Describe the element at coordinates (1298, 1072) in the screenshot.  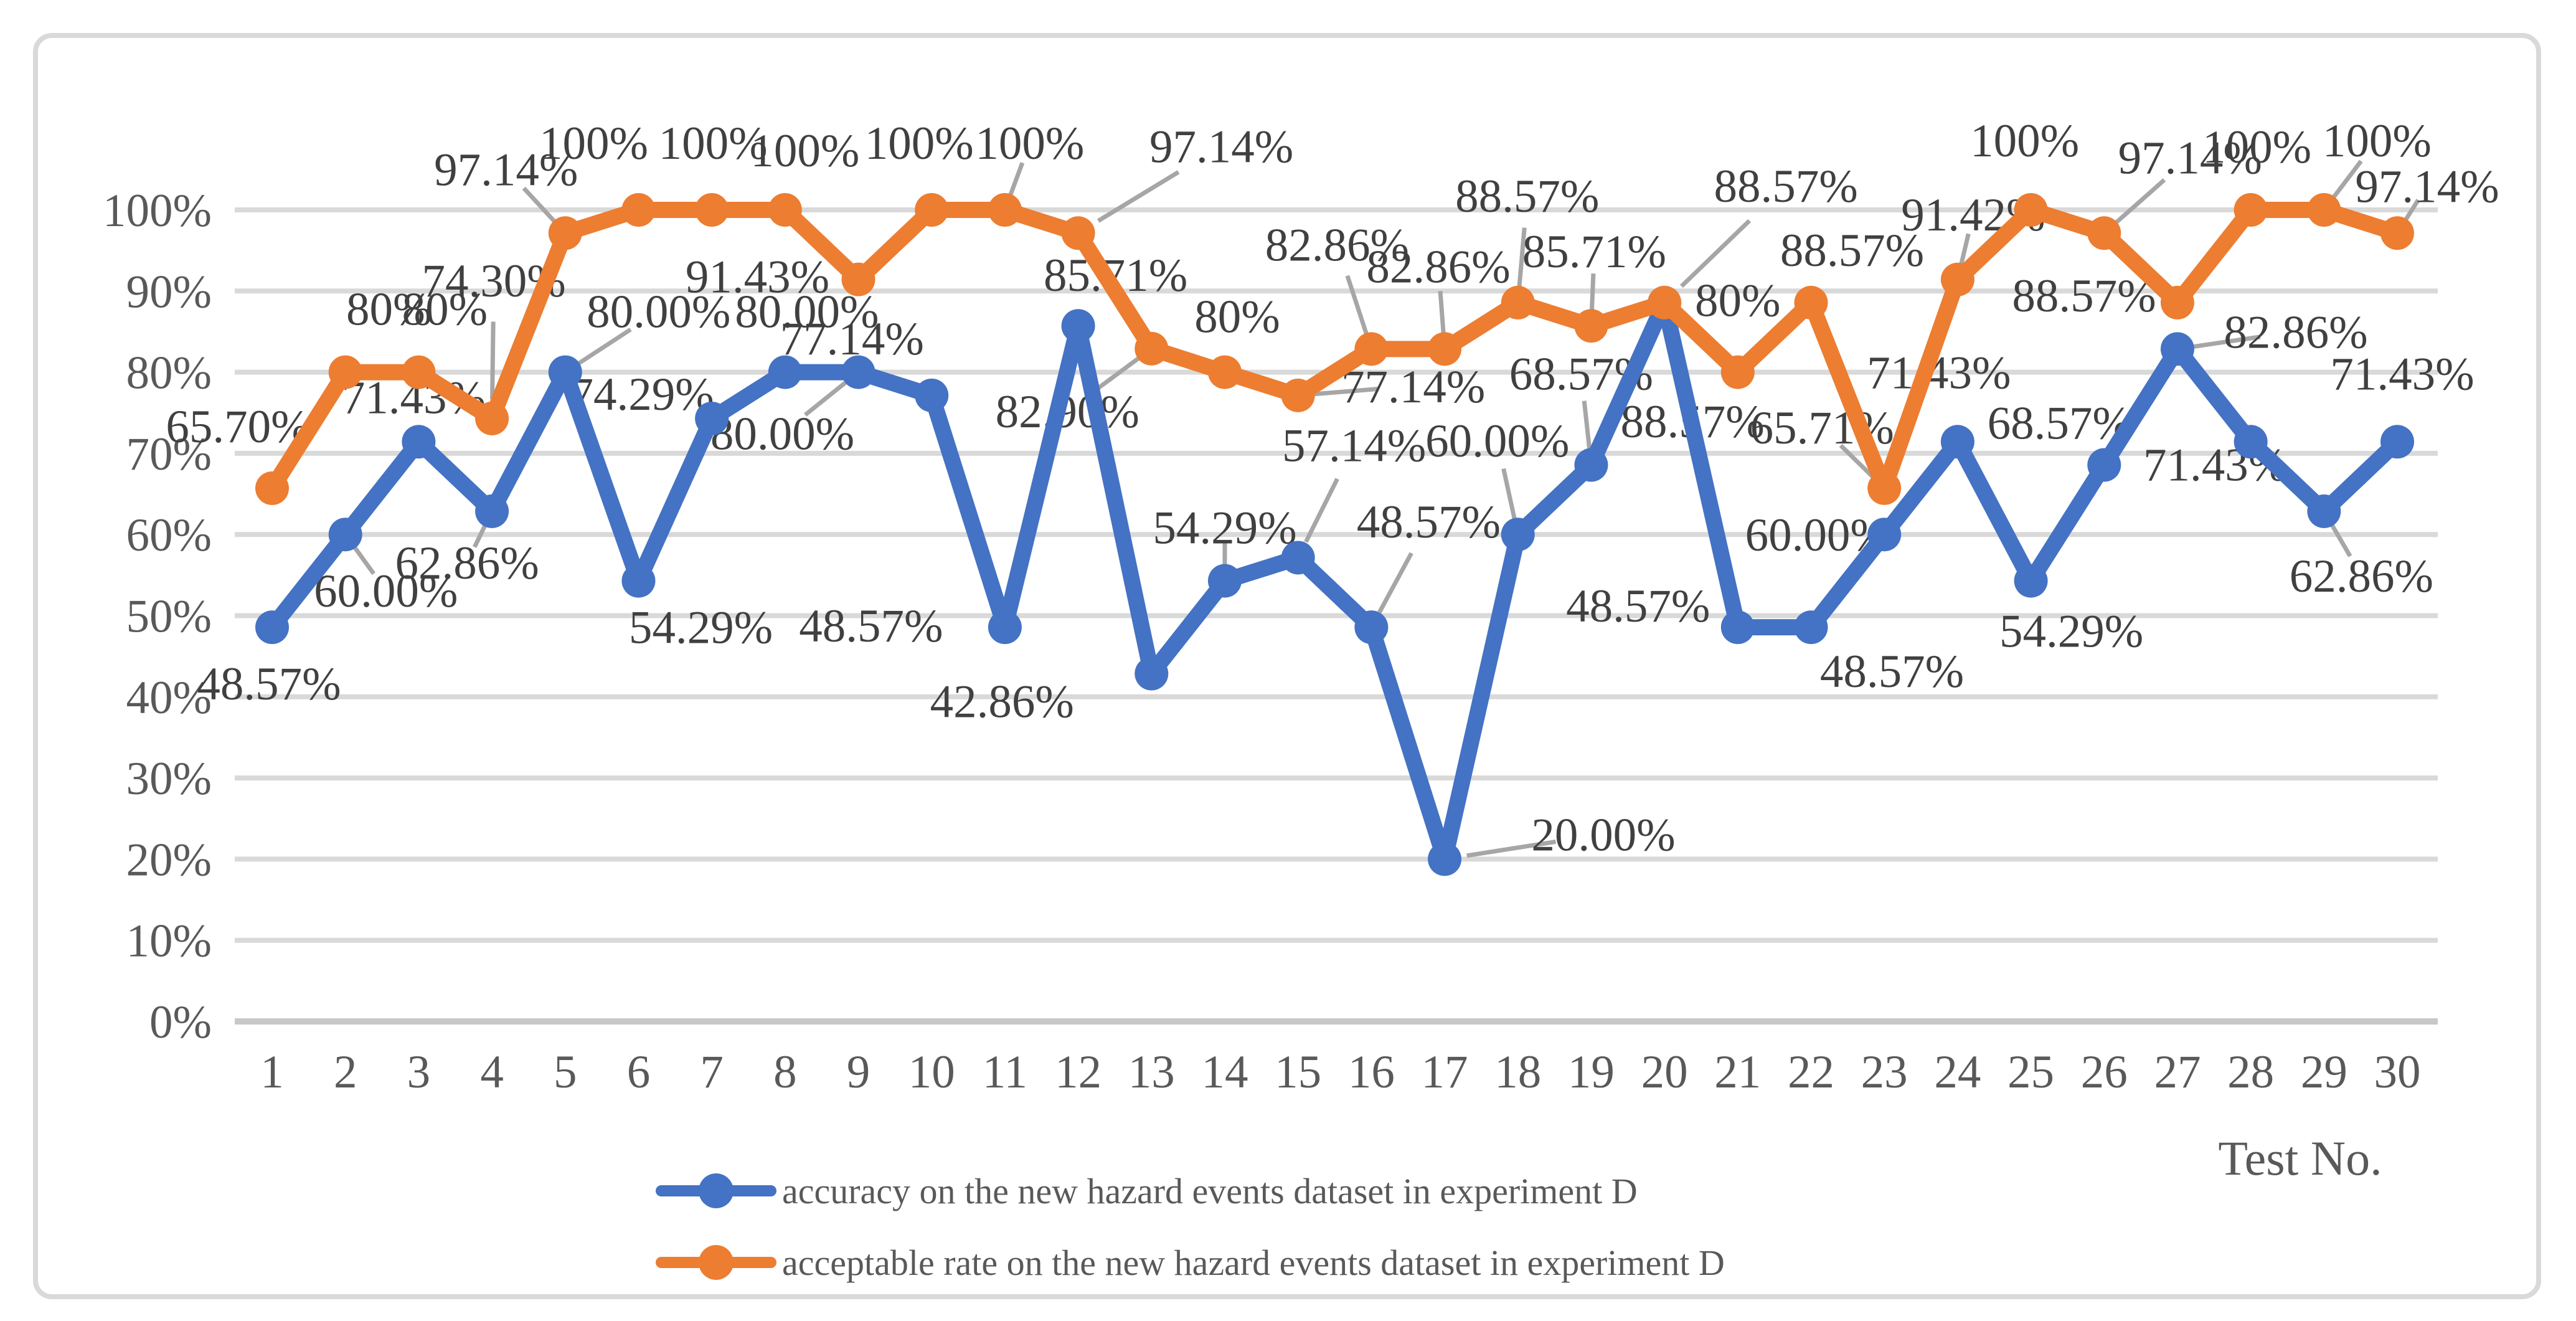
I see `x-tick-label: 15` at that location.